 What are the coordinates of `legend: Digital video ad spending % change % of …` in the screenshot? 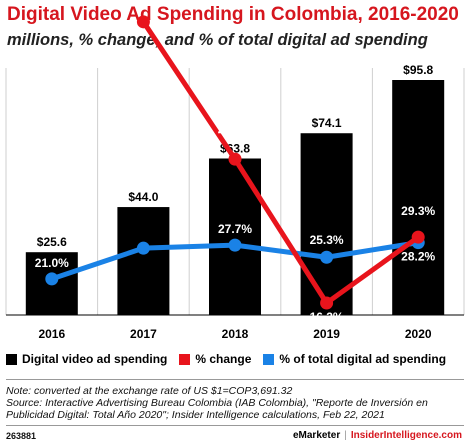 It's located at (232, 359).